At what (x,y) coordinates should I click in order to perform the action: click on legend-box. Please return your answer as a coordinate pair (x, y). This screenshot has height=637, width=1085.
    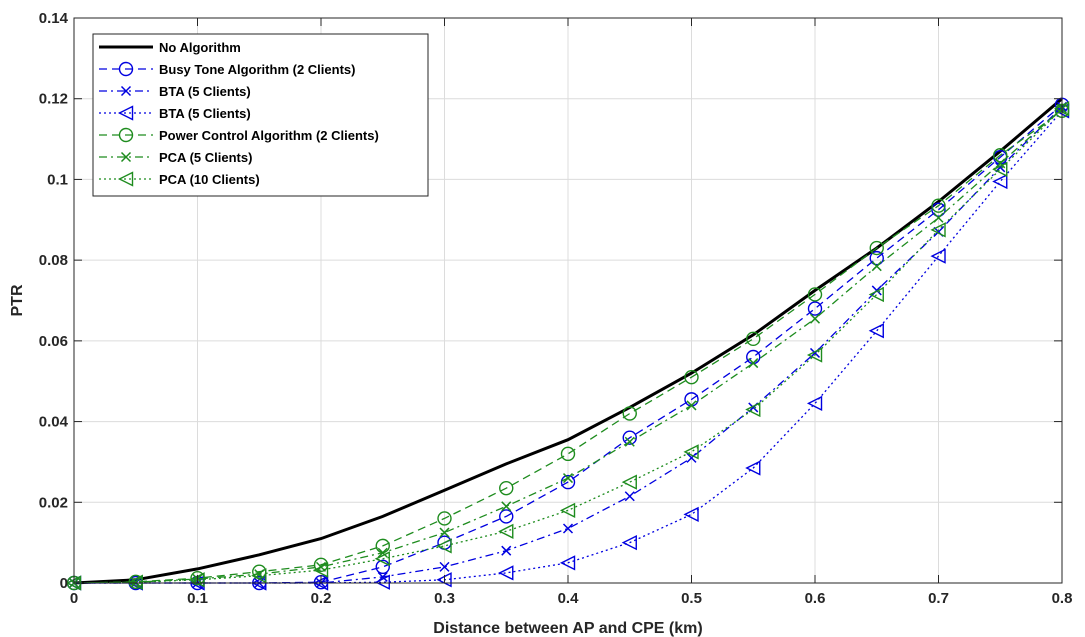
    Looking at the image, I should click on (260, 115).